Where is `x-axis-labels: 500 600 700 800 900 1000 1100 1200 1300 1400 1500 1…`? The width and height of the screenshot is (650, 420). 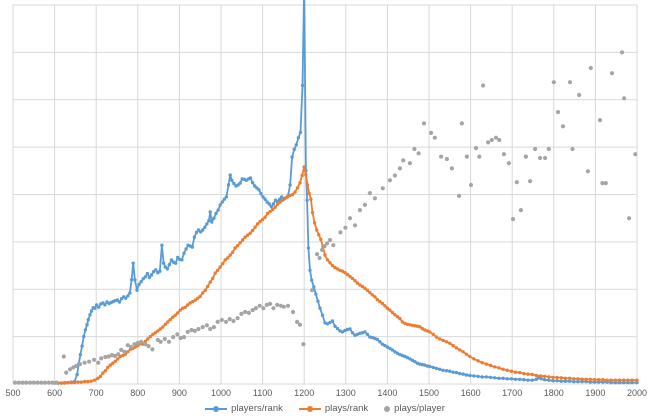
x-axis-labels: 500 600 700 800 900 1000 1100 1200 1300 1400 1500 1… is located at coordinates (326, 393).